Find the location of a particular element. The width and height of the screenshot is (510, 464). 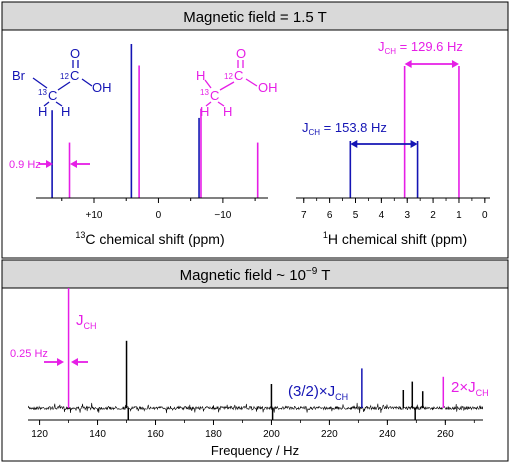

zulf-tick-label-5: 220 is located at coordinates (329, 434).